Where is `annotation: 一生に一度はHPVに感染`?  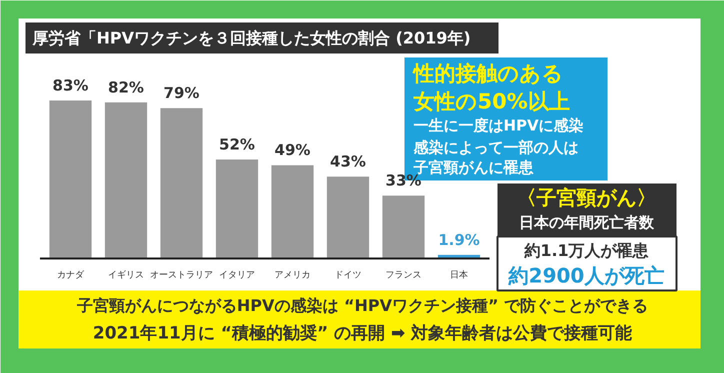
annotation: 一生に一度はHPVに感染 is located at coordinates (499, 125).